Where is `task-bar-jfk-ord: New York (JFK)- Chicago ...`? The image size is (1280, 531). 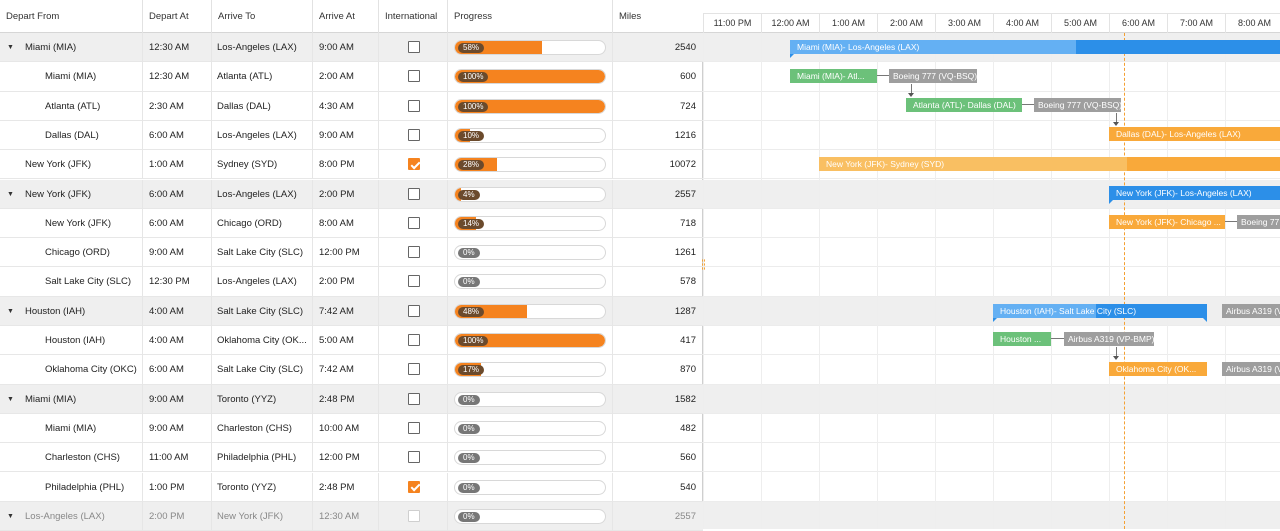 task-bar-jfk-ord: New York (JFK)- Chicago ... is located at coordinates (1167, 222).